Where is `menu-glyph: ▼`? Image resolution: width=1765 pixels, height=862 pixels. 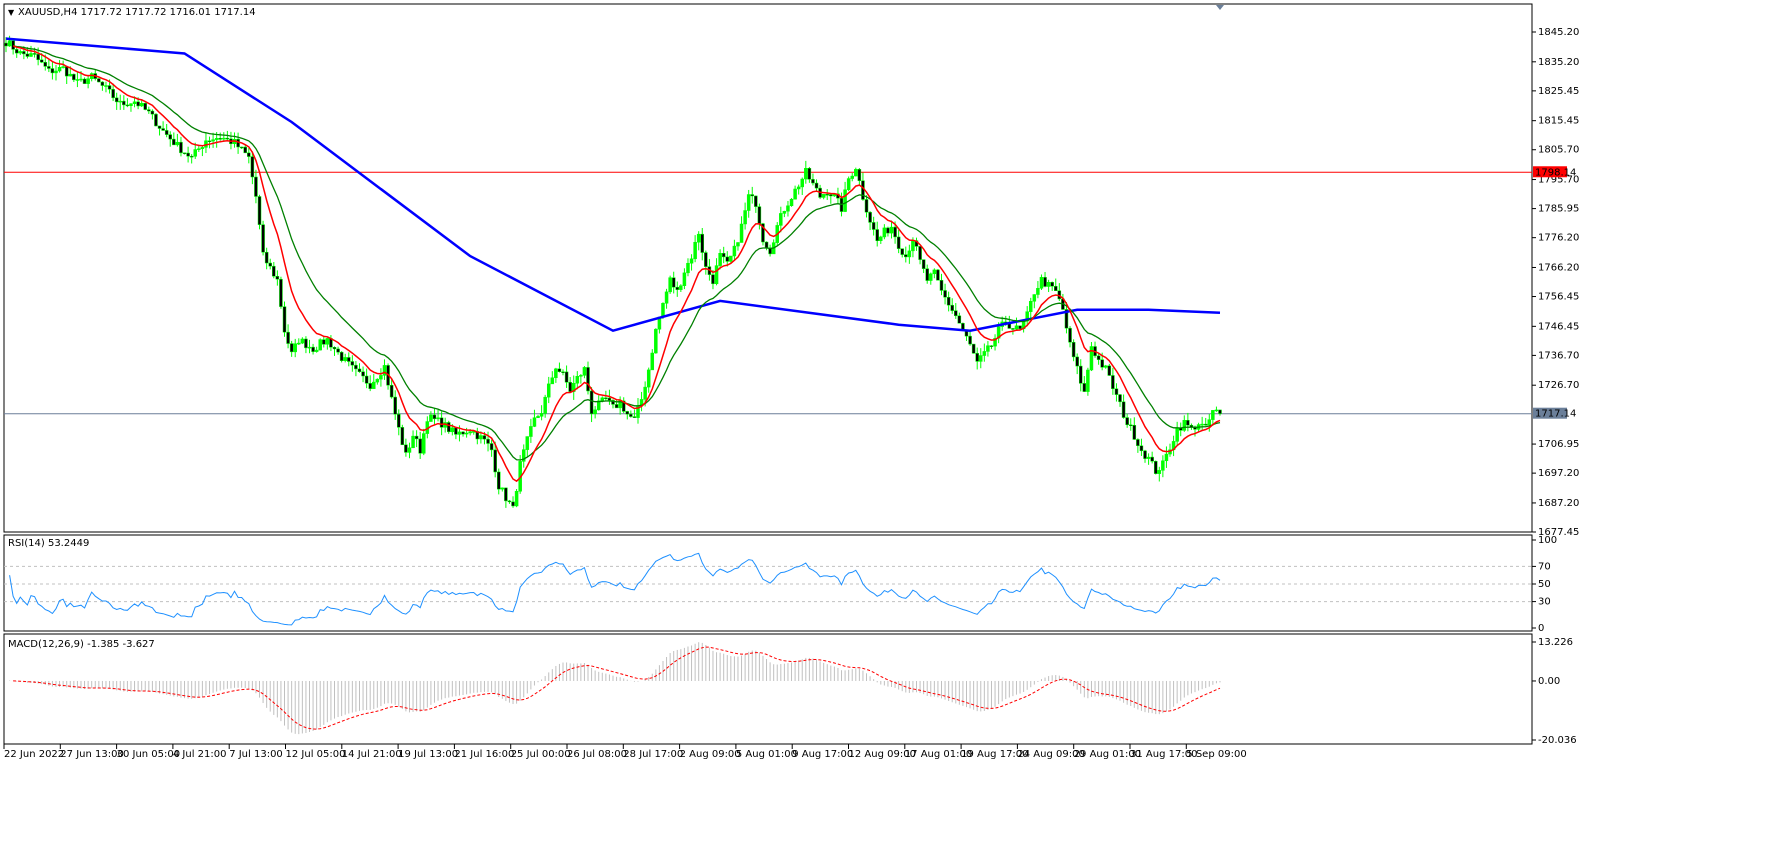 menu-glyph: ▼ is located at coordinates (11, 12).